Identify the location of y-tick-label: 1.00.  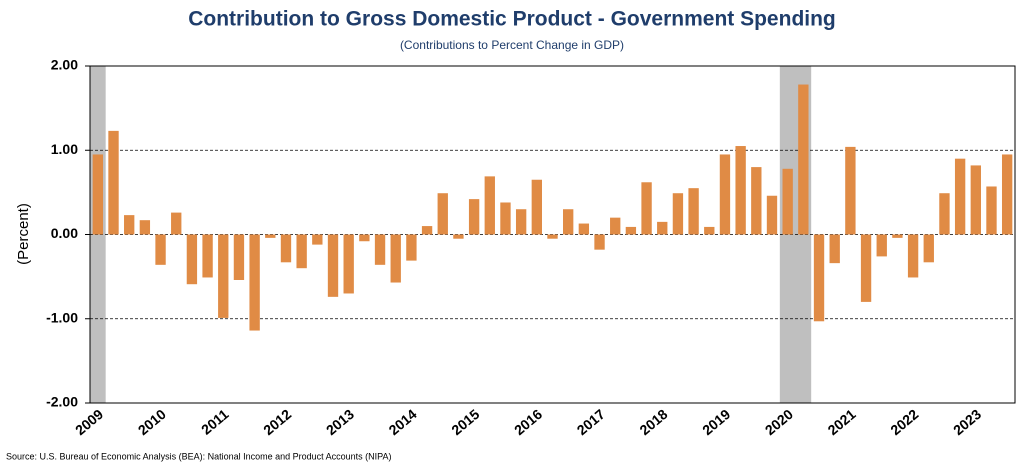
(64, 149).